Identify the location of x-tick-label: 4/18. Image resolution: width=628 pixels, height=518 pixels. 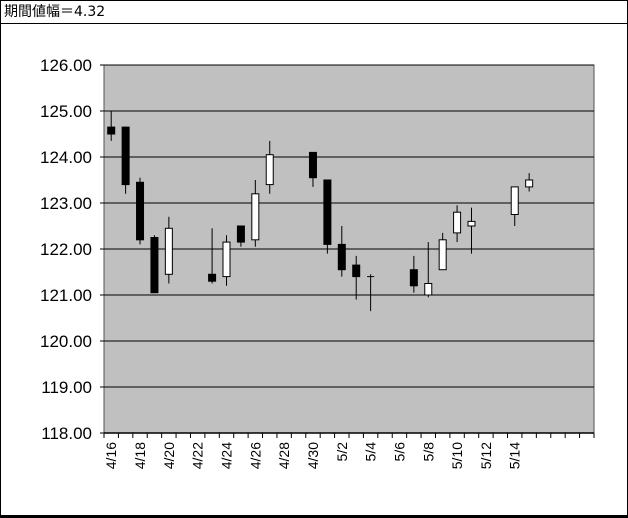
(140, 455).